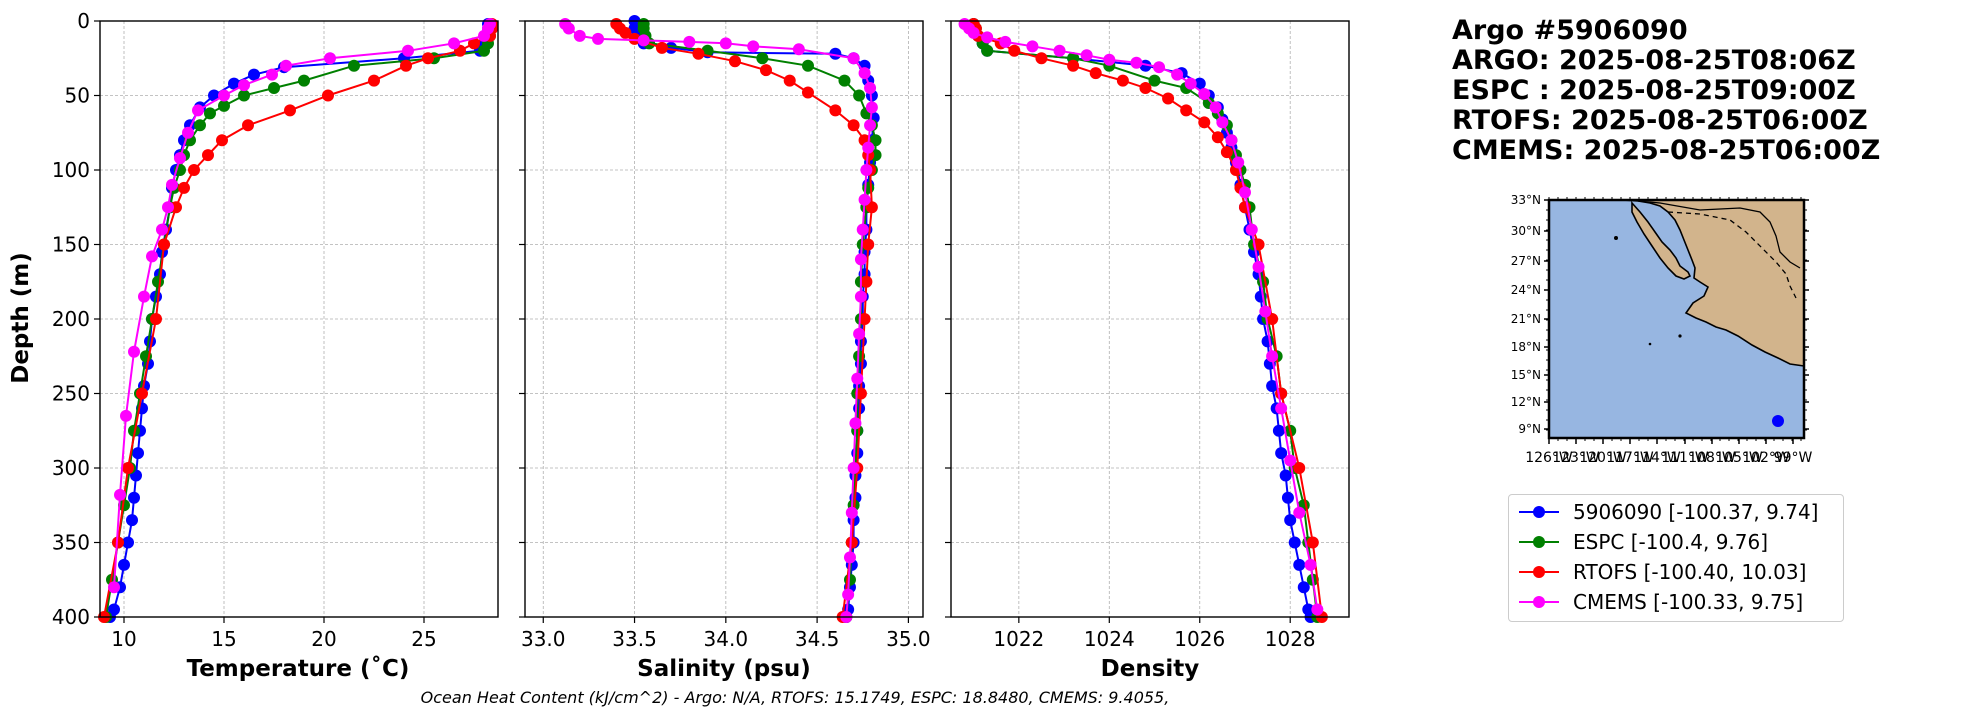 The width and height of the screenshot is (1967, 712). What do you see at coordinates (1199, 639) in the screenshot?
I see `density-xtick-label: 1026` at bounding box center [1199, 639].